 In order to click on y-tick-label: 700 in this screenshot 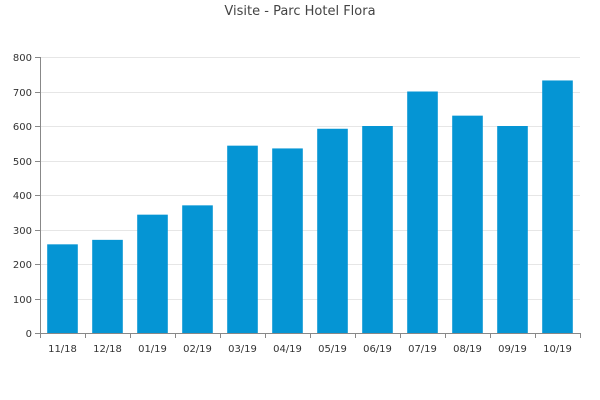, I will do `click(22, 93)`.